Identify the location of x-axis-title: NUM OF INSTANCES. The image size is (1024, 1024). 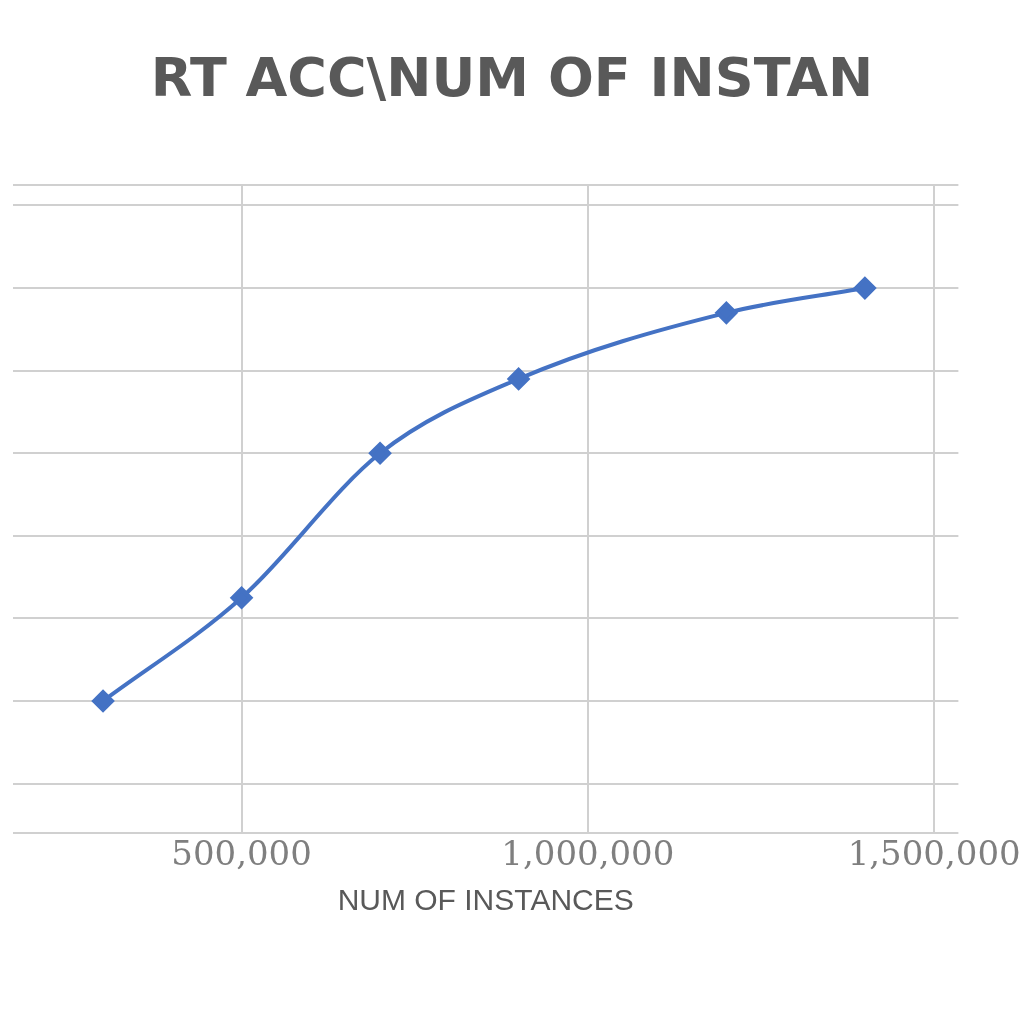
(485, 900).